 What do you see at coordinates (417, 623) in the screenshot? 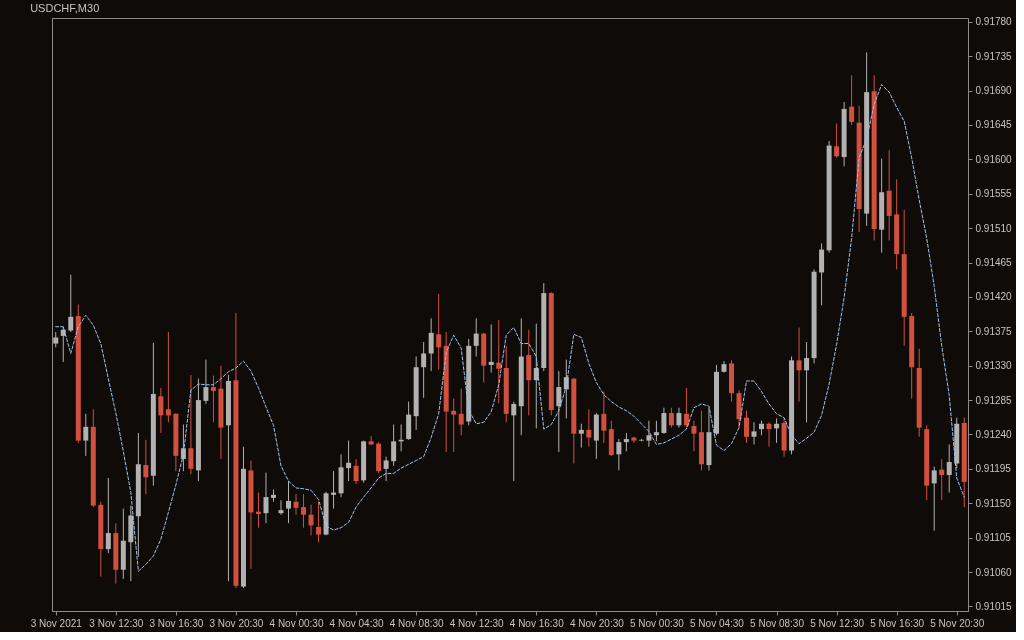
I see `x-tick-label: 4 Nov 08:30` at bounding box center [417, 623].